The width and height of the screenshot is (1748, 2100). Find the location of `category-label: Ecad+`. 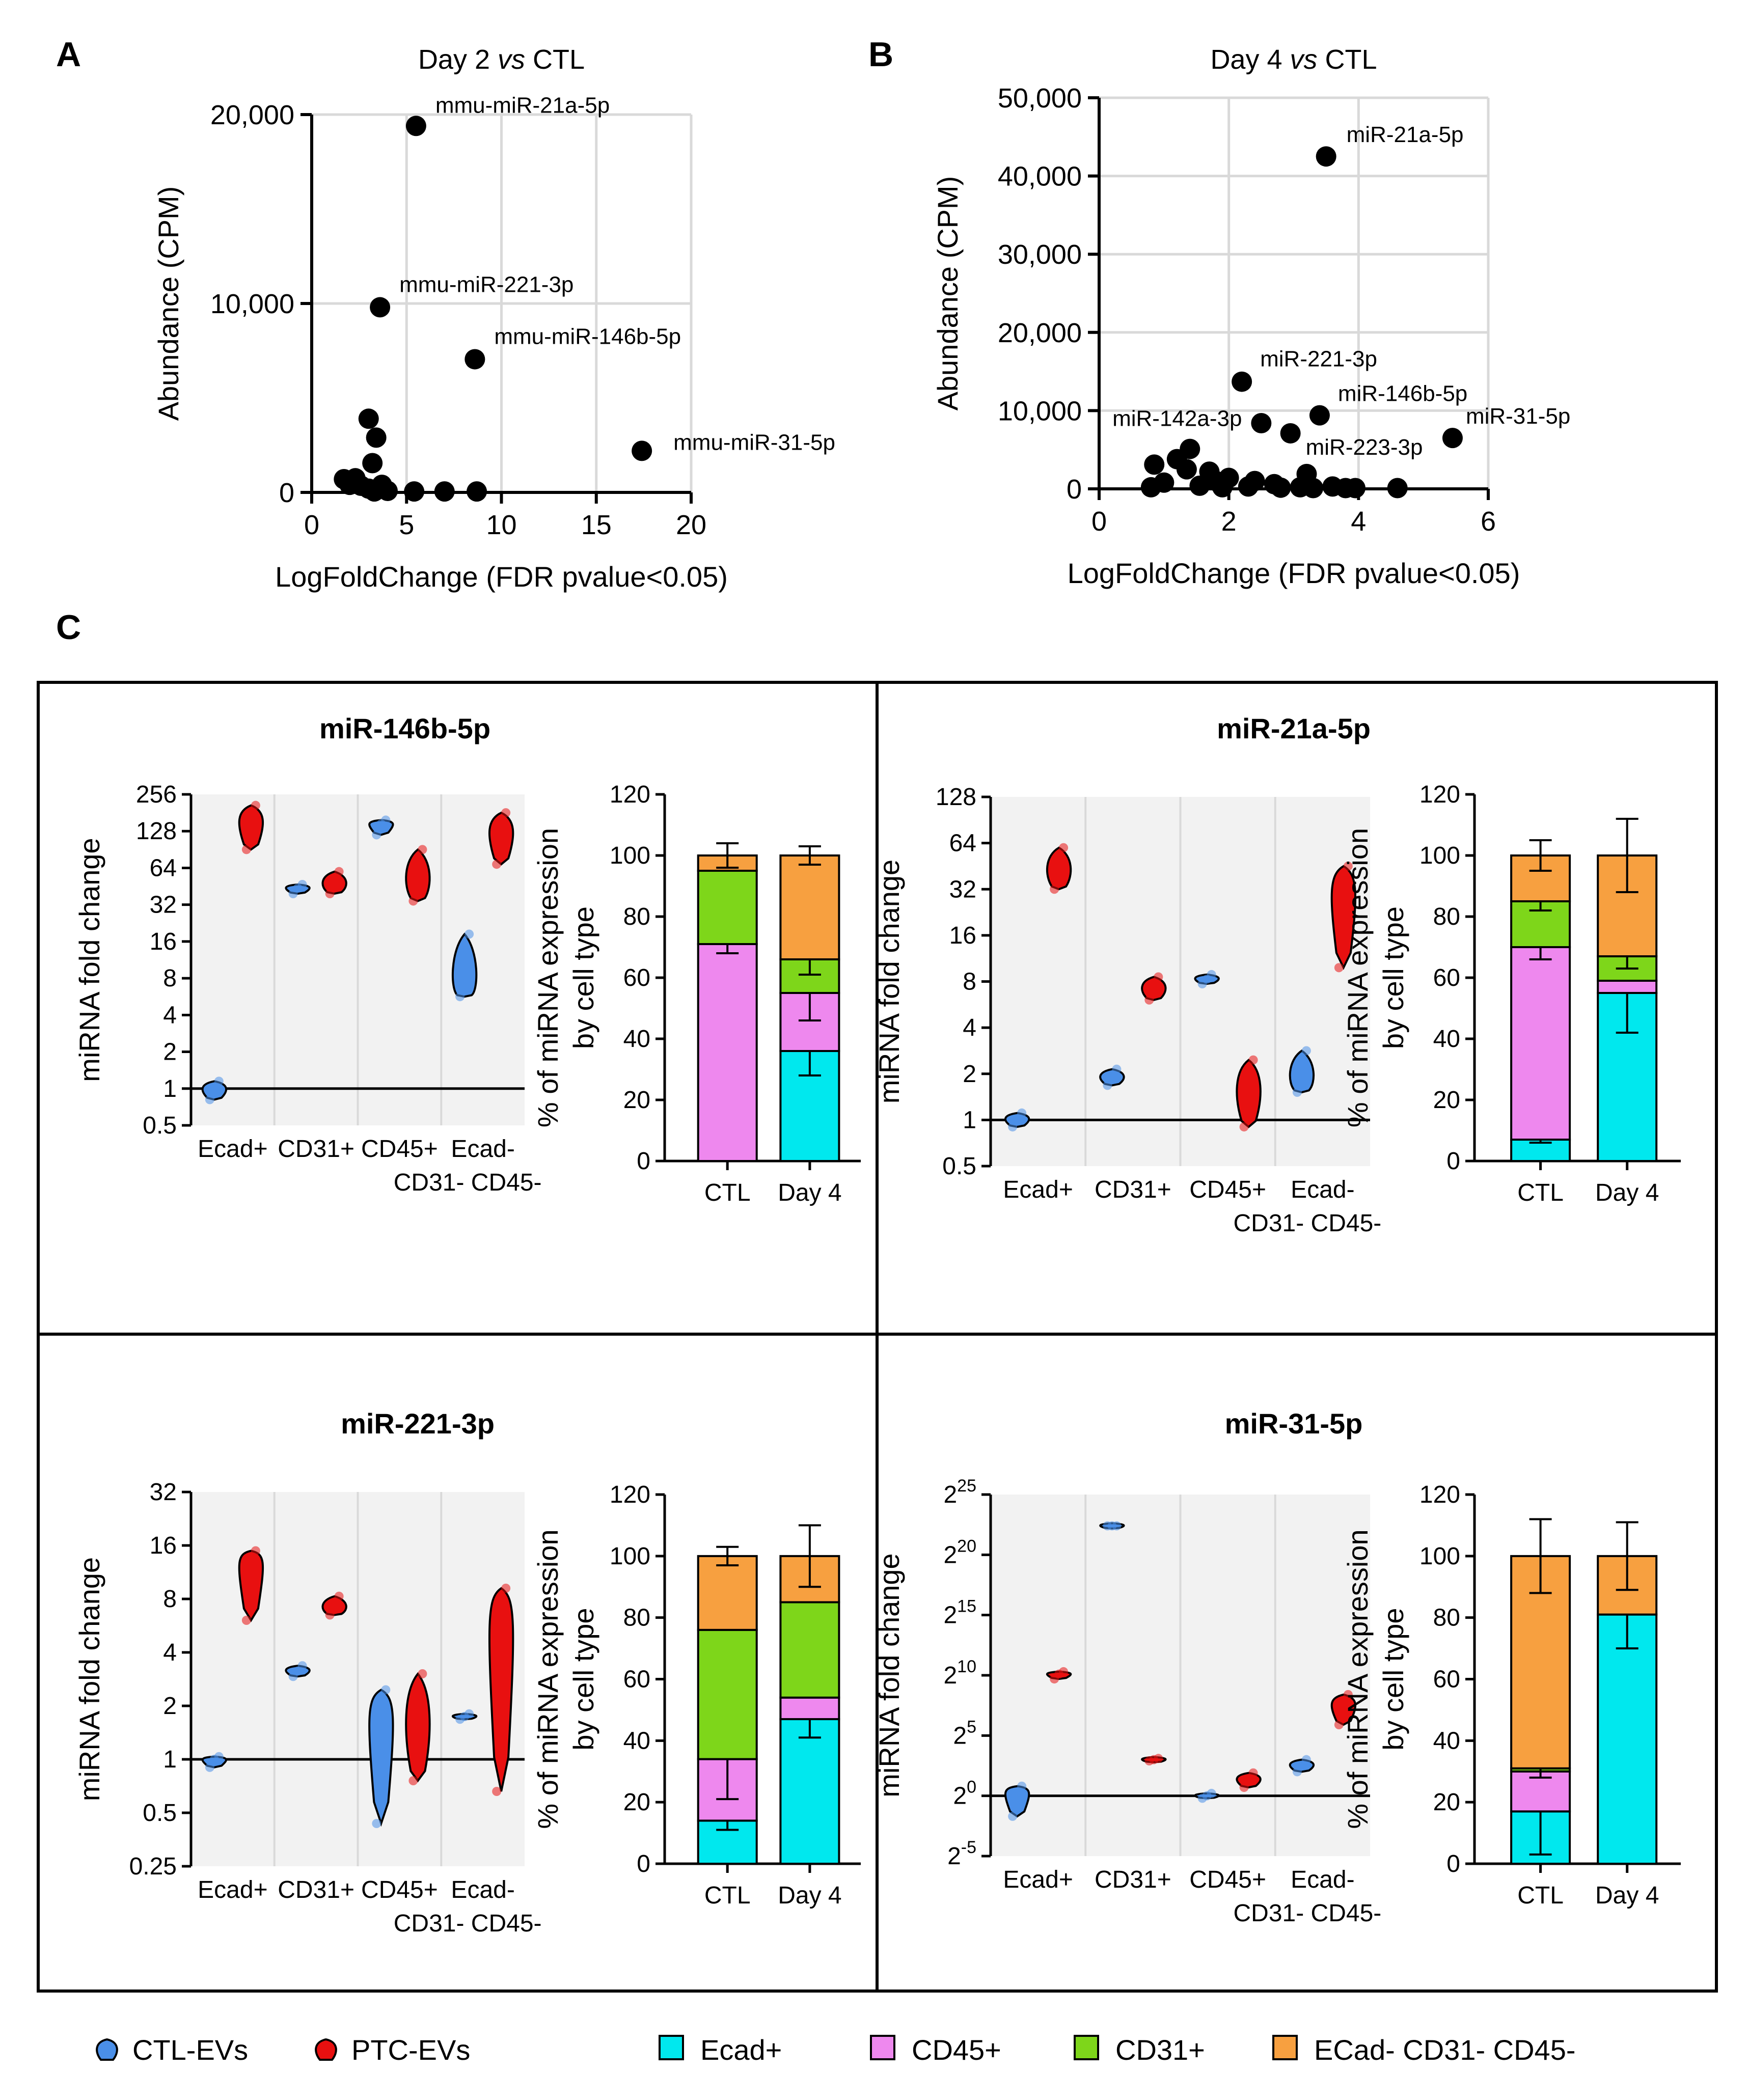

category-label: Ecad+ is located at coordinates (1038, 1879).